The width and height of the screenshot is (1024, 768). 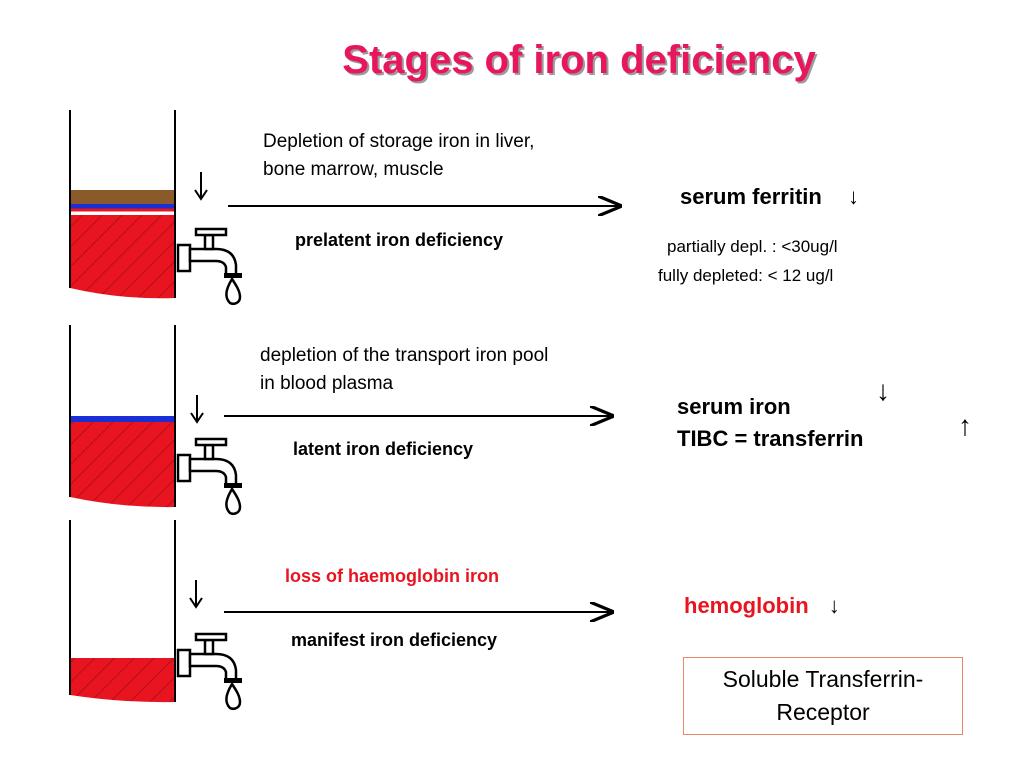 I want to click on hemoglobin-label: hemoglobin, so click(x=746, y=605).